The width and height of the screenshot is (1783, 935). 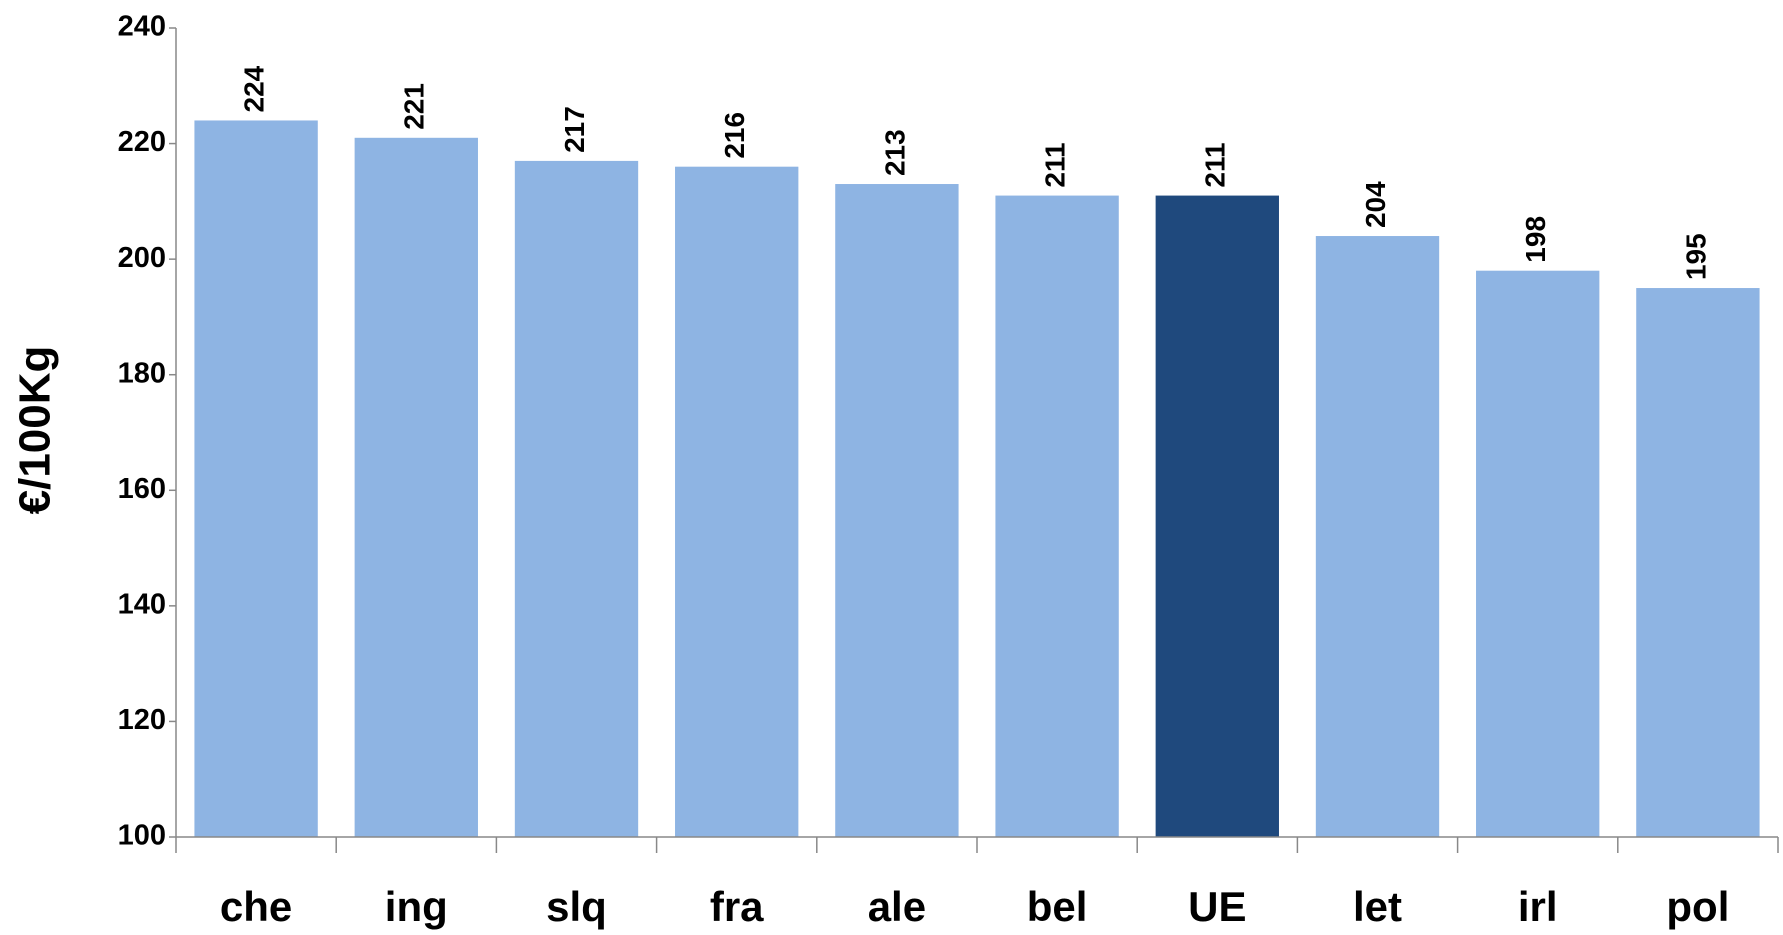 What do you see at coordinates (142, 373) in the screenshot?
I see `y-tick-label: 180` at bounding box center [142, 373].